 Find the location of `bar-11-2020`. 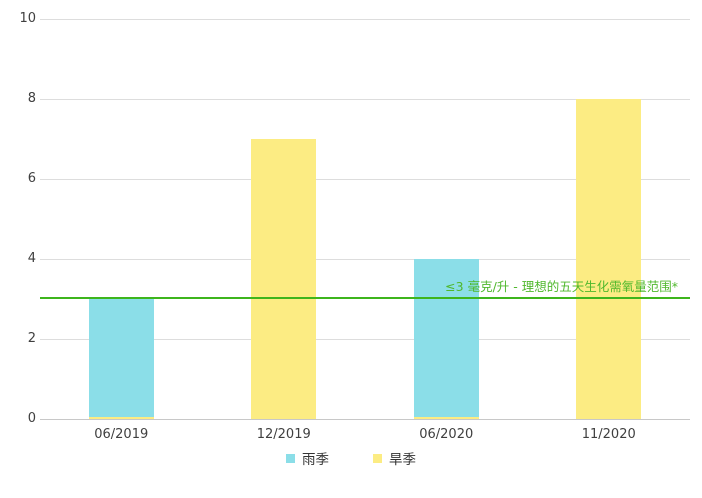

bar-11-2020 is located at coordinates (609, 259).